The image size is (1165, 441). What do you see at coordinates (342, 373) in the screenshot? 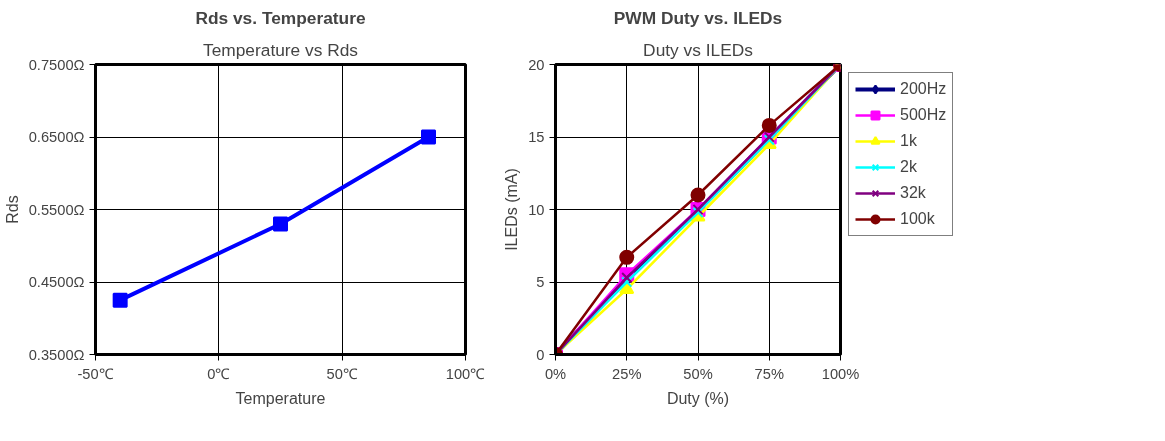
I see `x-tick-label: 50℃` at bounding box center [342, 373].